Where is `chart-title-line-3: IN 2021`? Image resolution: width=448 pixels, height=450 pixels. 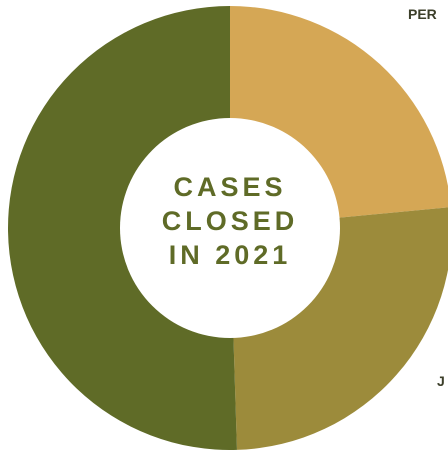
chart-title-line-3: IN 2021 is located at coordinates (230, 255).